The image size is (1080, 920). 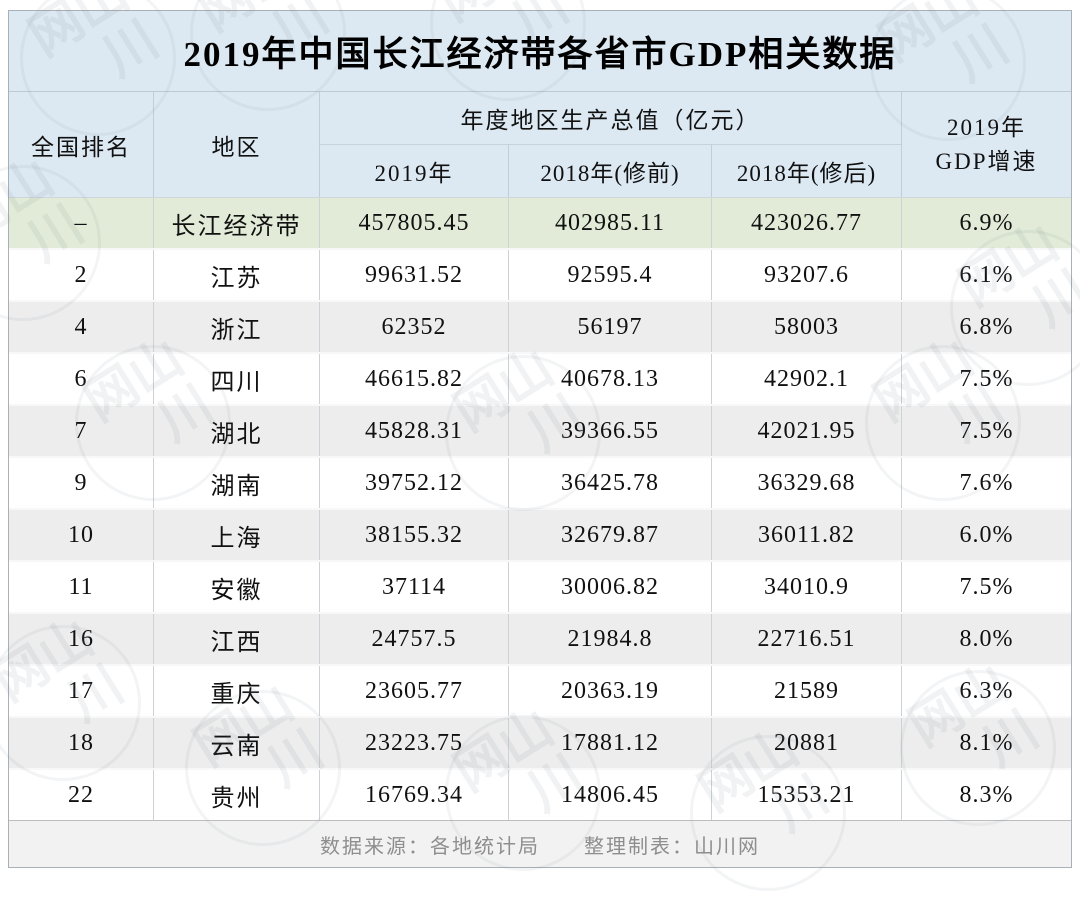 What do you see at coordinates (81, 222) in the screenshot?
I see `rank-cell: –` at bounding box center [81, 222].